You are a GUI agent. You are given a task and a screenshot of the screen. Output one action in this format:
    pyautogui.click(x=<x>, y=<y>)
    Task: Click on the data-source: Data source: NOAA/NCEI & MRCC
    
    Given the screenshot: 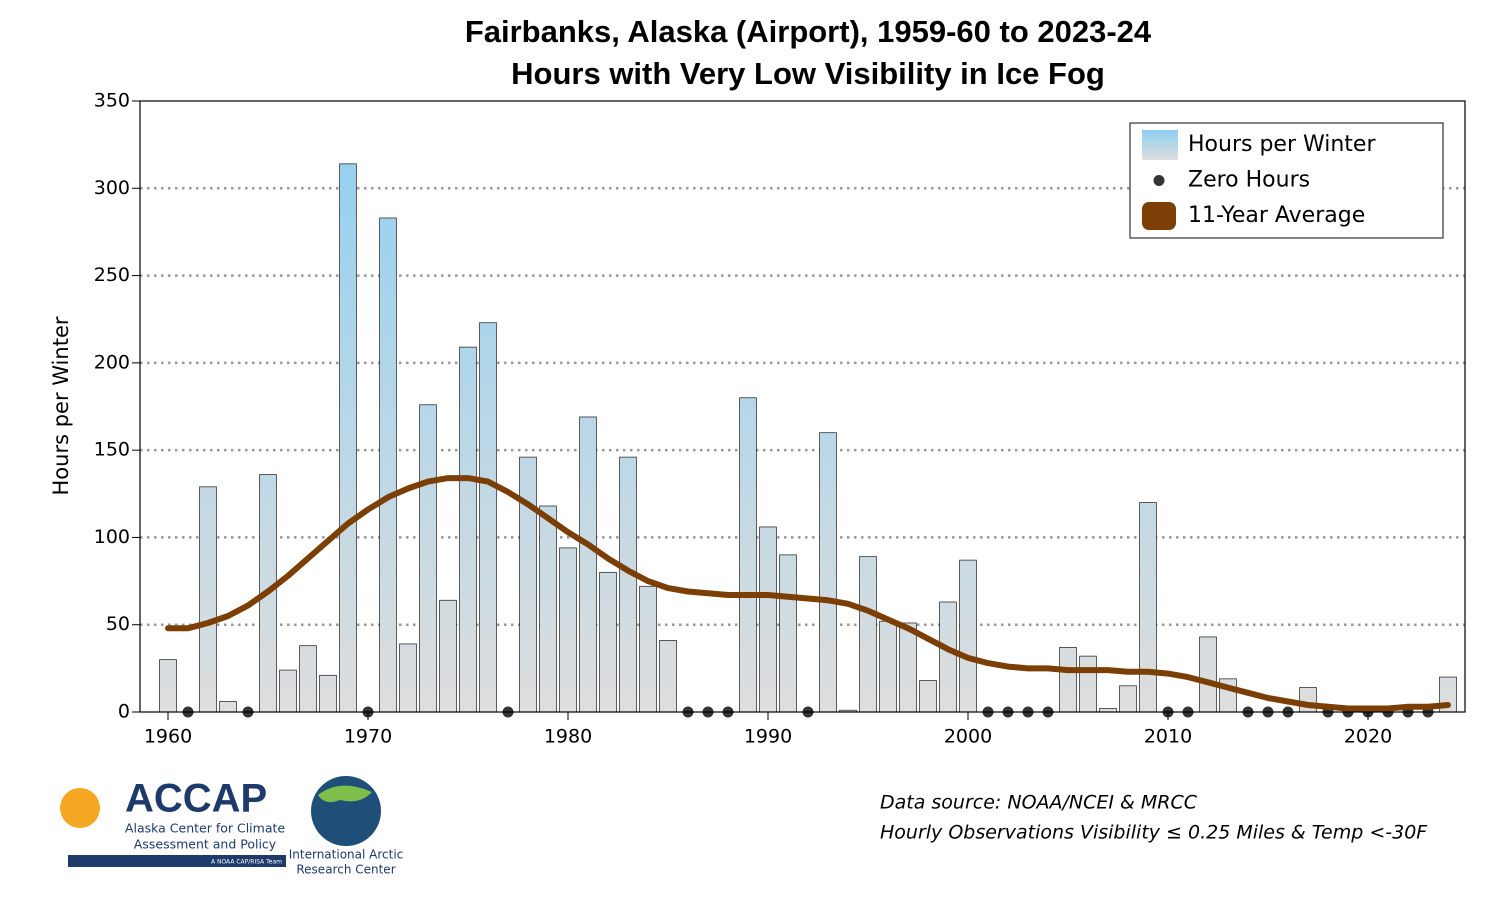 What is the action you would take?
    pyautogui.click(x=1039, y=803)
    